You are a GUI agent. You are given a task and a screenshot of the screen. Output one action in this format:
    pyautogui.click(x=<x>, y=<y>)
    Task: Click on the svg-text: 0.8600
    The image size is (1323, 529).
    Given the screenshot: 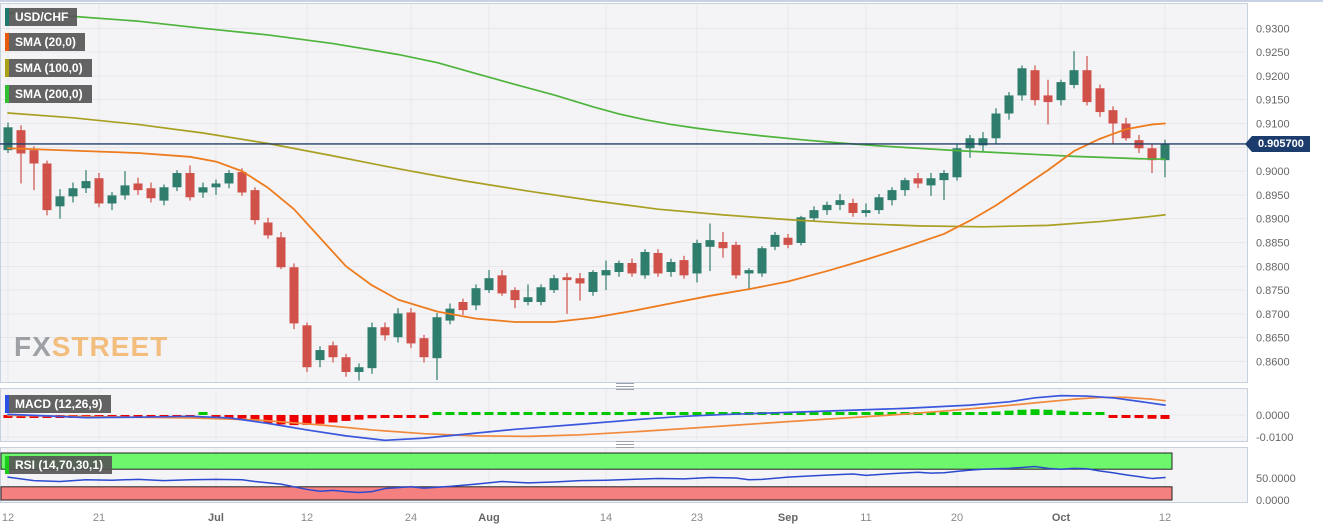 What is the action you would take?
    pyautogui.click(x=1273, y=363)
    